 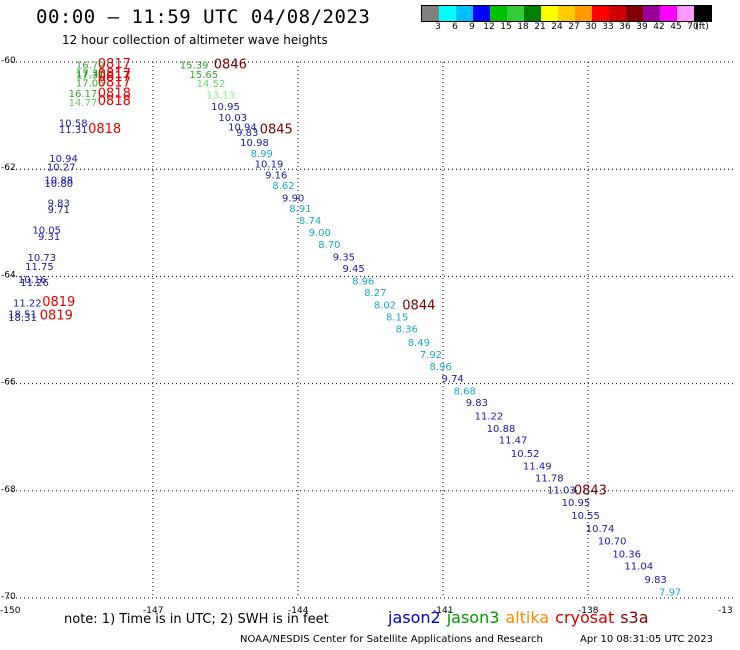 What do you see at coordinates (8, 61) in the screenshot?
I see `latitude-label: -60` at bounding box center [8, 61].